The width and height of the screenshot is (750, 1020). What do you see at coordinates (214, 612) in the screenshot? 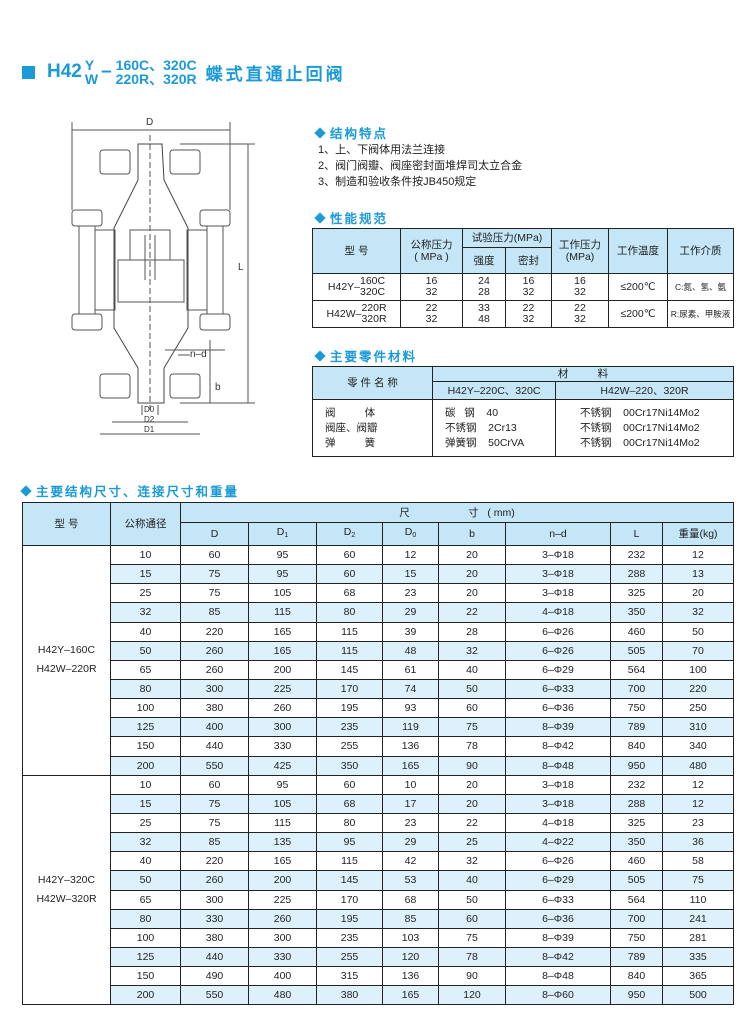
I see `table-cell: 85` at bounding box center [214, 612].